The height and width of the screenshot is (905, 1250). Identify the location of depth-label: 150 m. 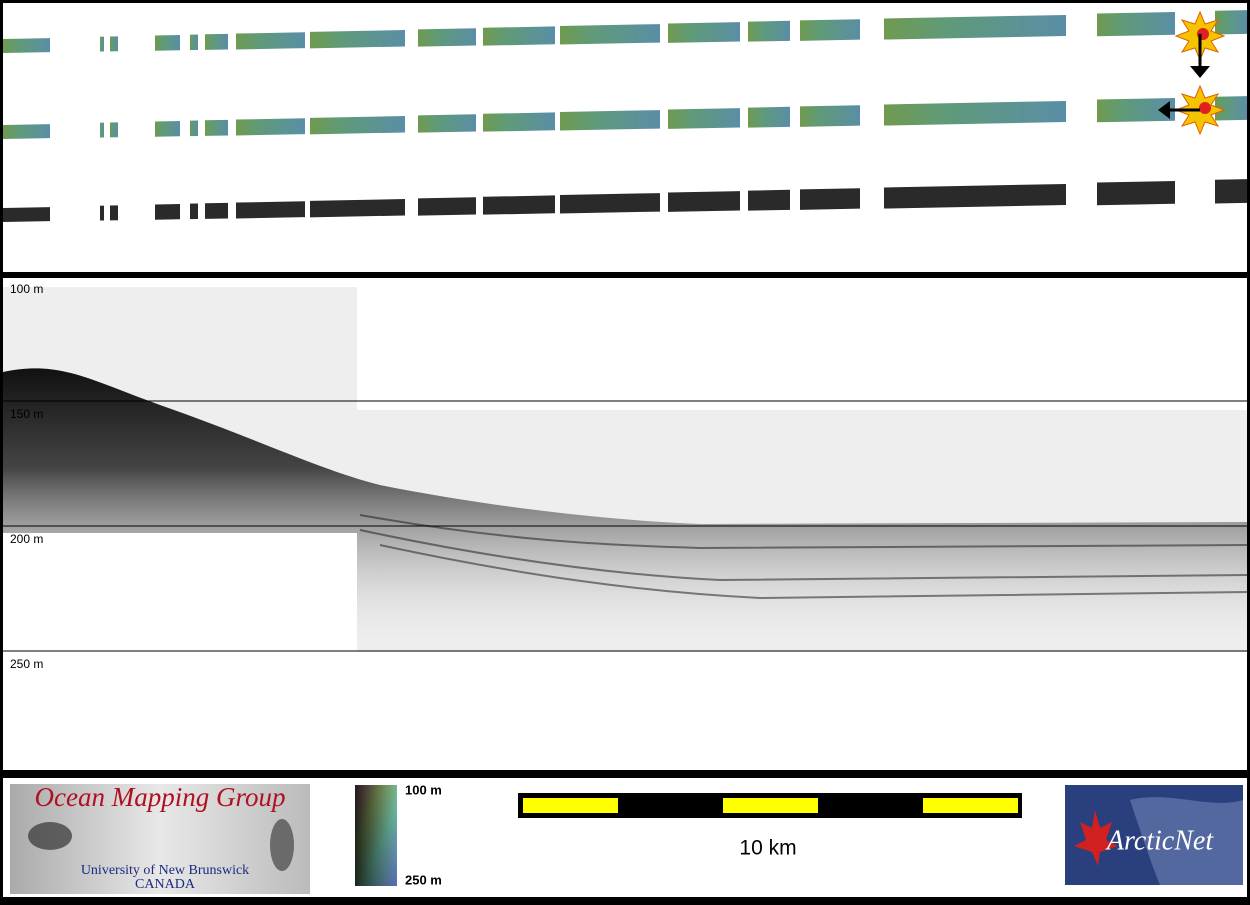
(26, 414).